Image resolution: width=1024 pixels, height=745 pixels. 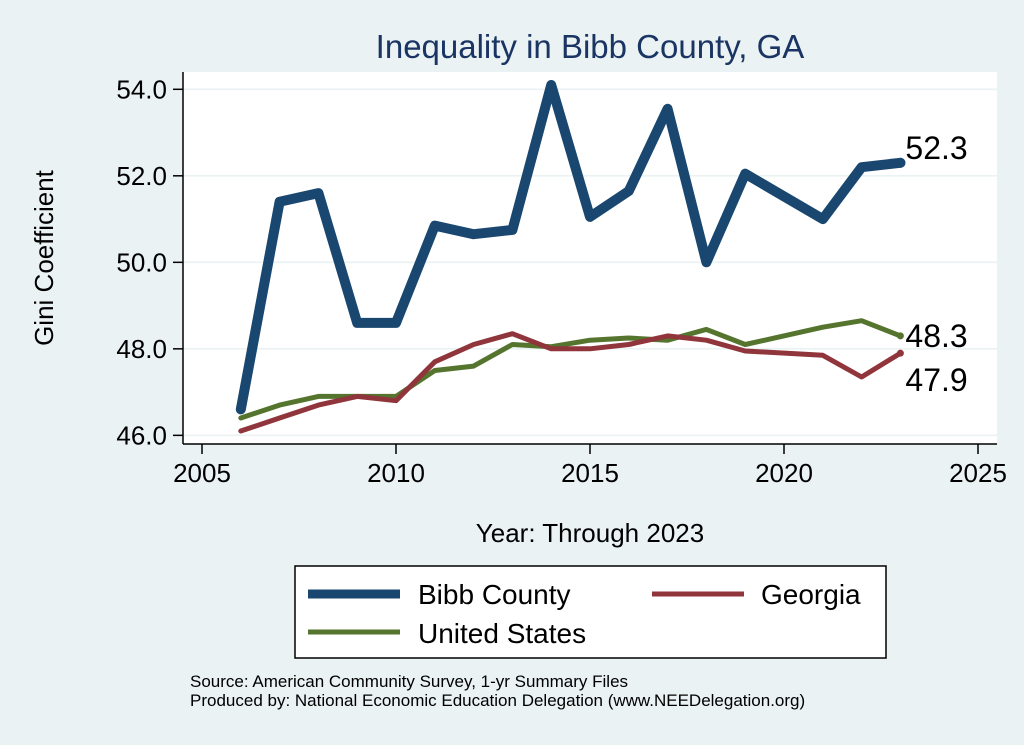 What do you see at coordinates (590, 533) in the screenshot?
I see `x-axis-label: Year: Through 2023` at bounding box center [590, 533].